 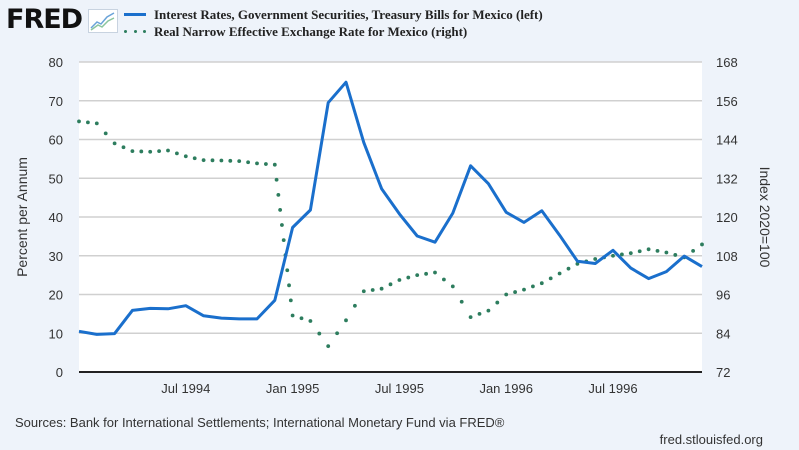 I want to click on y-right-tick-label: 144, so click(x=727, y=140).